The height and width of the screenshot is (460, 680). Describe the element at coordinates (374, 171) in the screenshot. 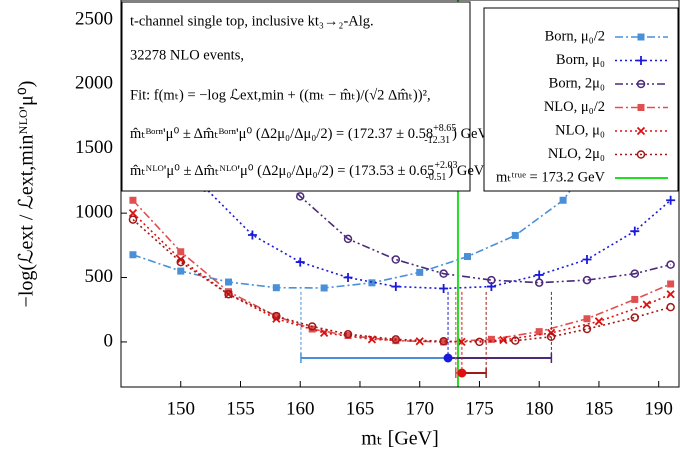

I see `fit-value: 173.53` at that location.